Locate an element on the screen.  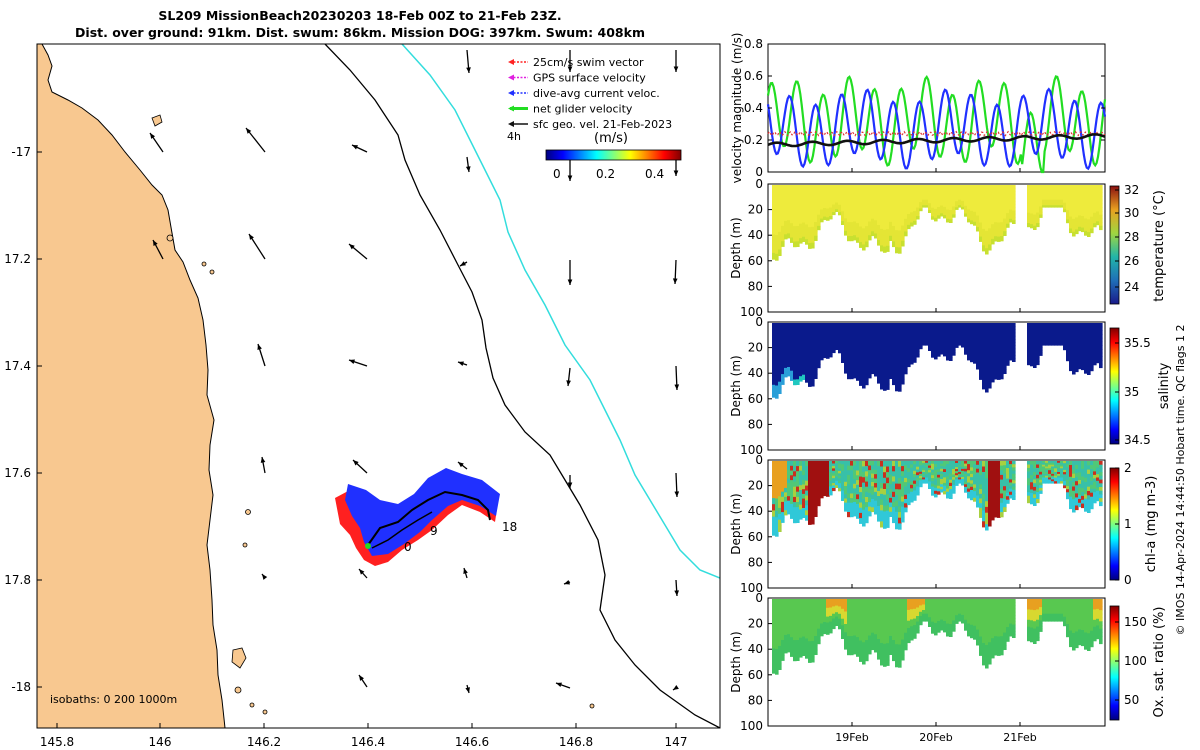
velocity-series is located at coordinates (936, 124).